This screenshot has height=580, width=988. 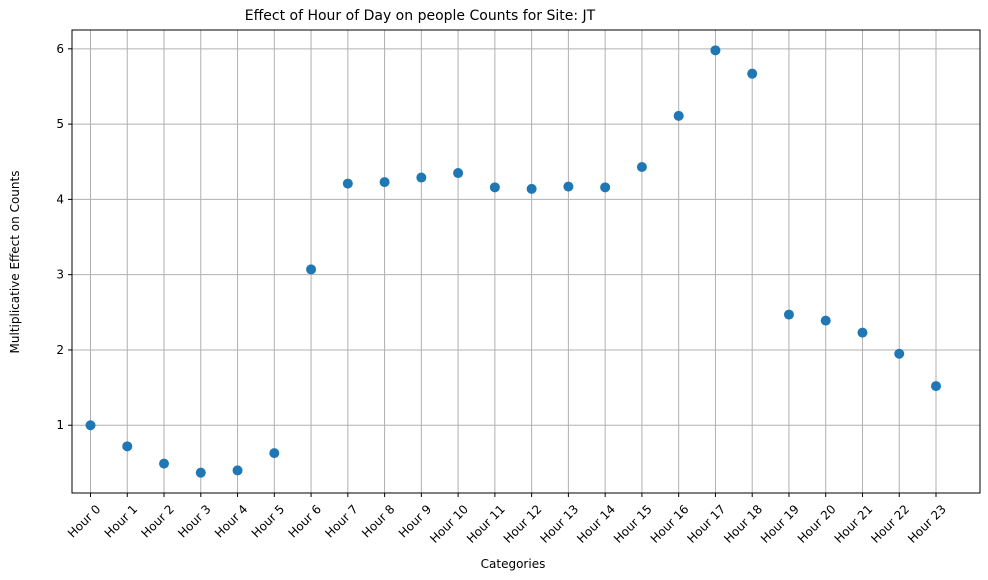 I want to click on x-tick-label: Hour 21, so click(x=854, y=524).